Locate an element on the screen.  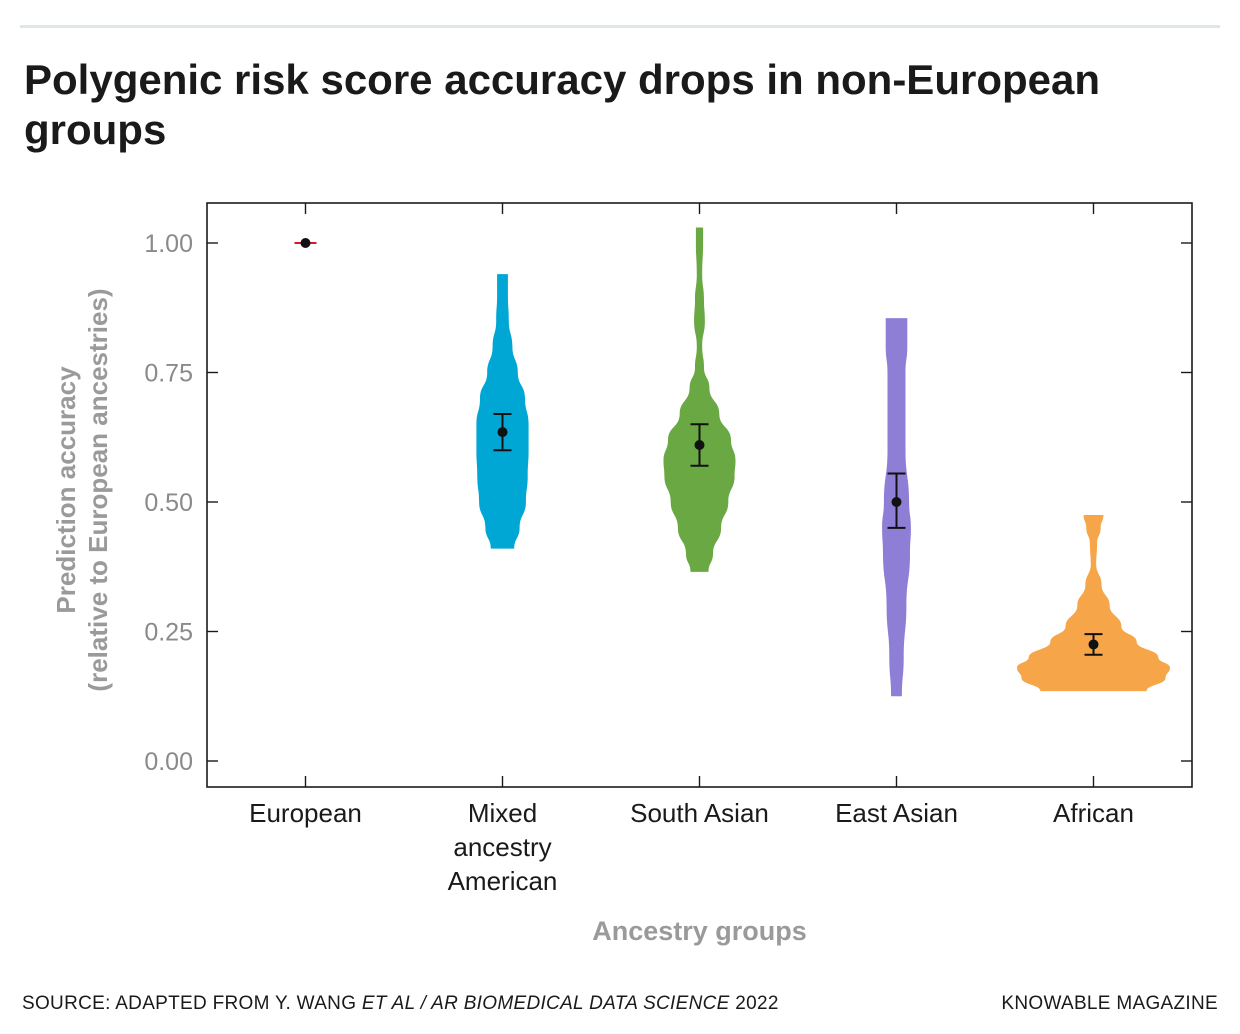
x-axis-label: Ancestry groups is located at coordinates (699, 931).